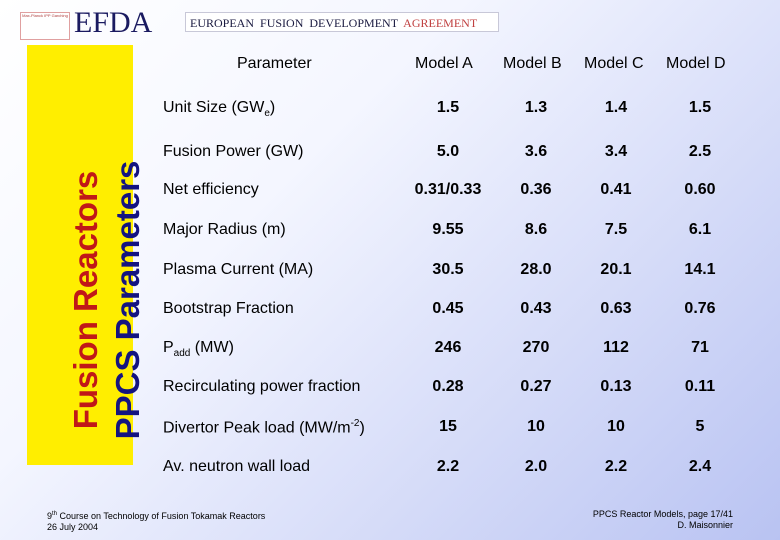  I want to click on cell: 0.28, so click(448, 386).